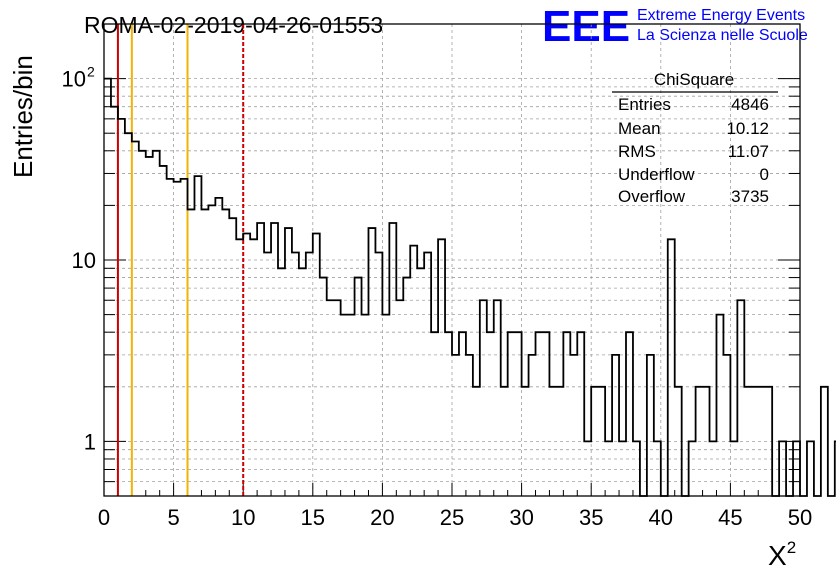 The image size is (836, 572). What do you see at coordinates (313, 517) in the screenshot?
I see `x-tick-label: 15` at bounding box center [313, 517].